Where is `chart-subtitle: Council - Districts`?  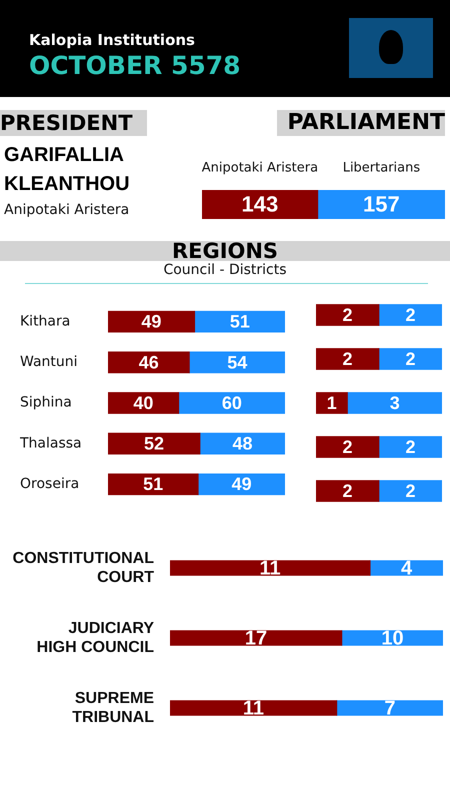
chart-subtitle: Council - Districts is located at coordinates (225, 270).